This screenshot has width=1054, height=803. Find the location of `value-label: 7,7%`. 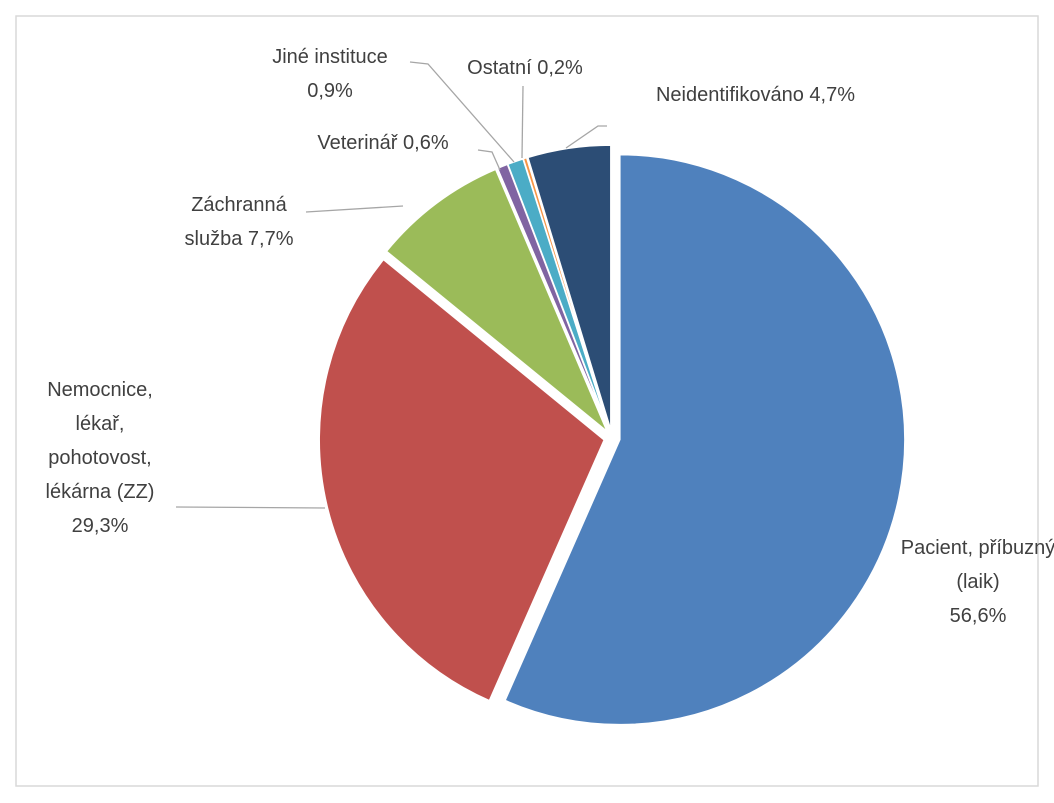

value-label: 7,7% is located at coordinates (270, 239).